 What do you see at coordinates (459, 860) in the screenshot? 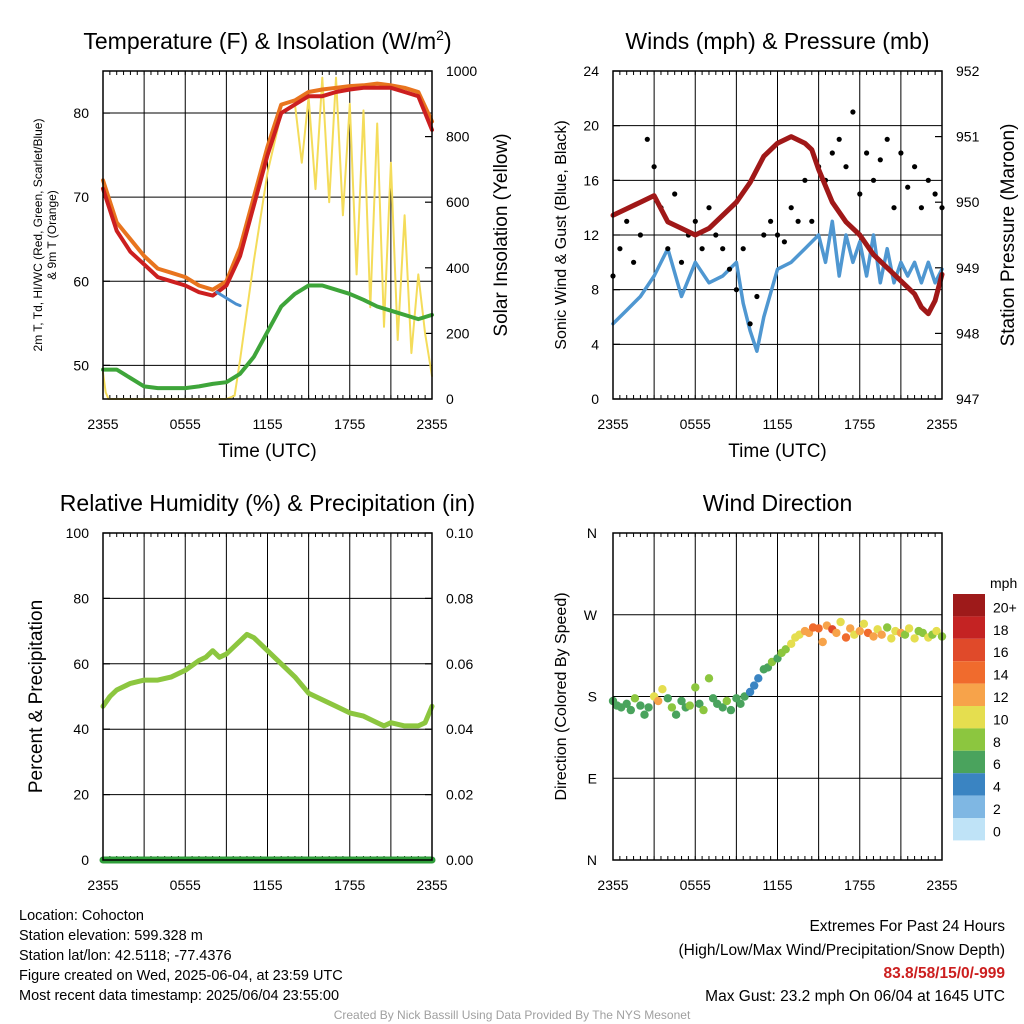
I see `y2-tick-label: 0.00` at bounding box center [459, 860].